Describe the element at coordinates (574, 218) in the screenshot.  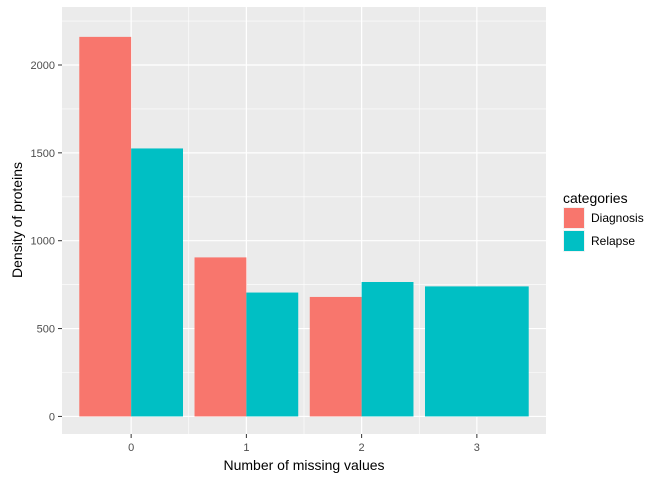
I see `legend-swatch-diagnosis` at that location.